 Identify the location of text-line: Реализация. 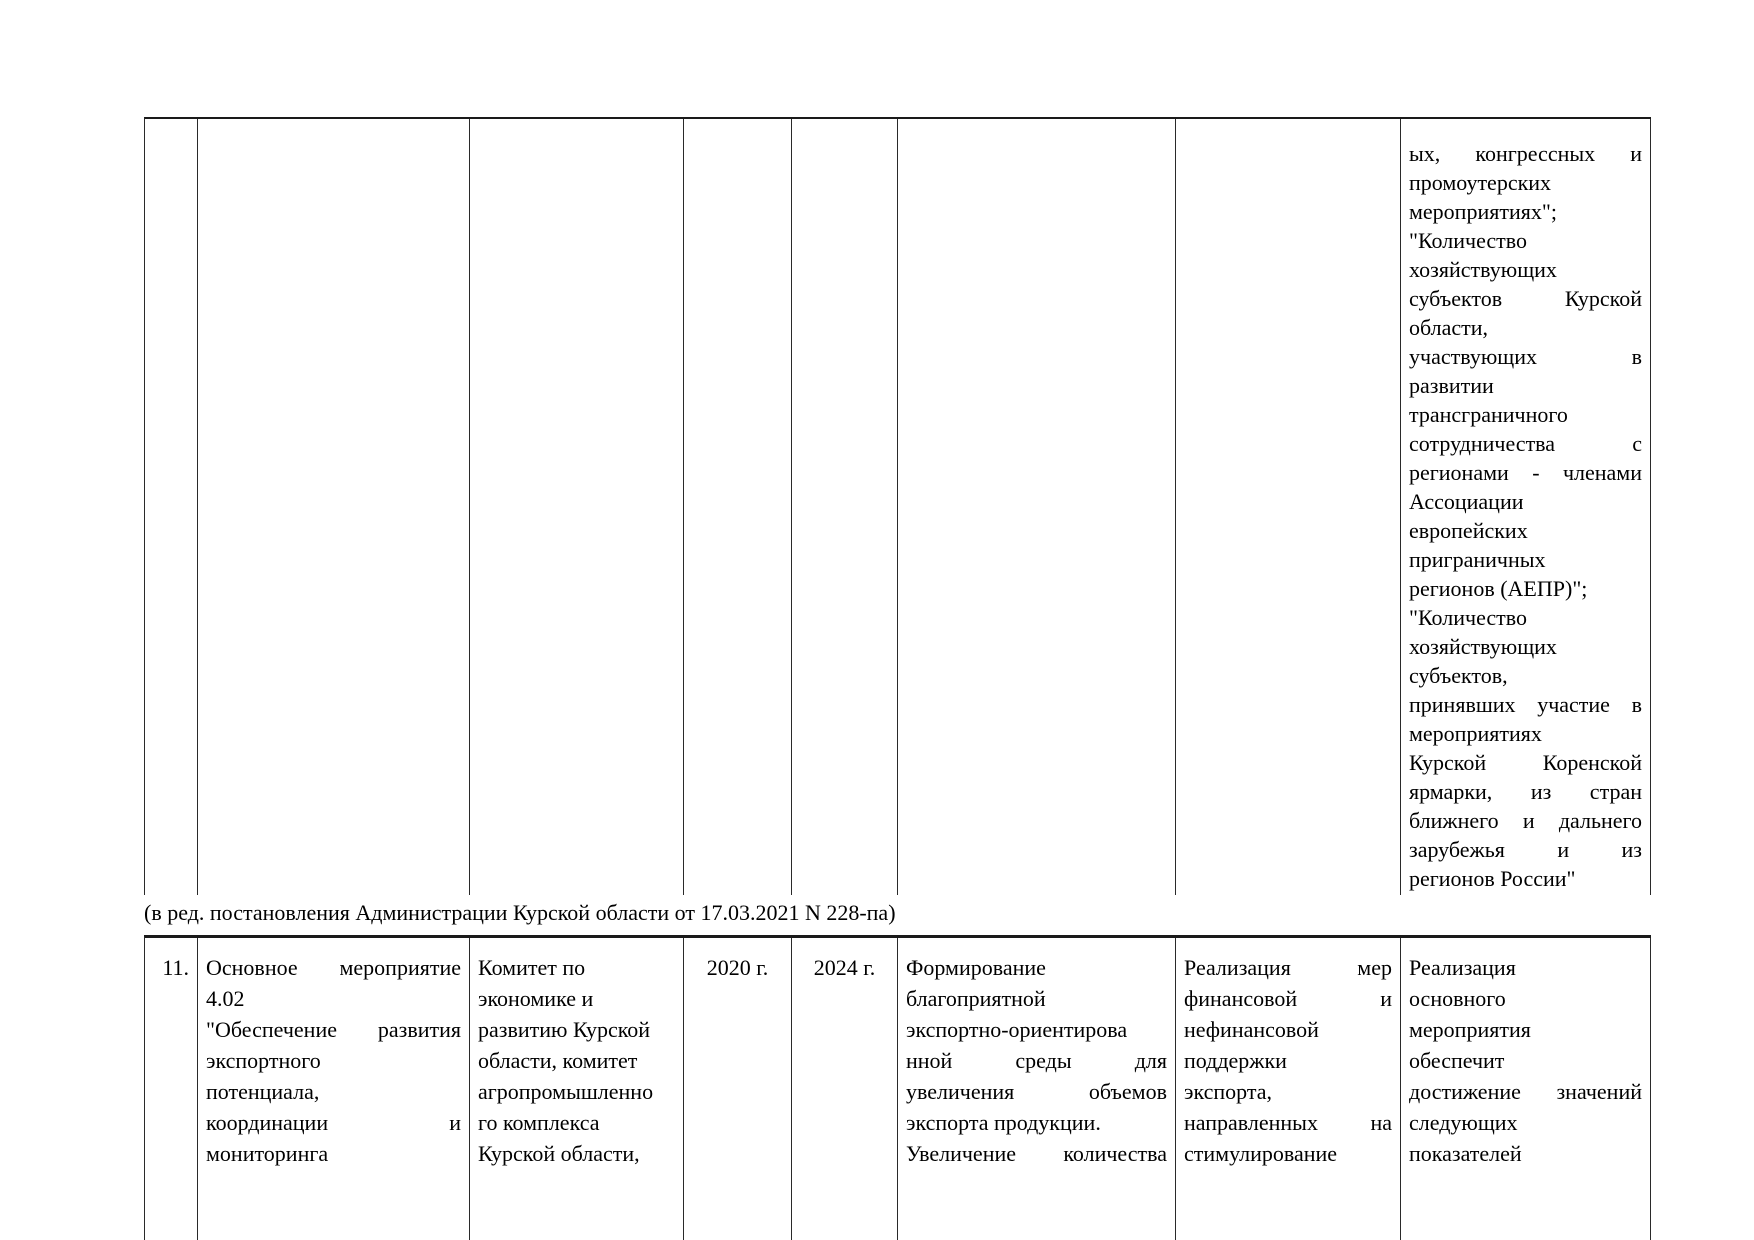
(1462, 967).